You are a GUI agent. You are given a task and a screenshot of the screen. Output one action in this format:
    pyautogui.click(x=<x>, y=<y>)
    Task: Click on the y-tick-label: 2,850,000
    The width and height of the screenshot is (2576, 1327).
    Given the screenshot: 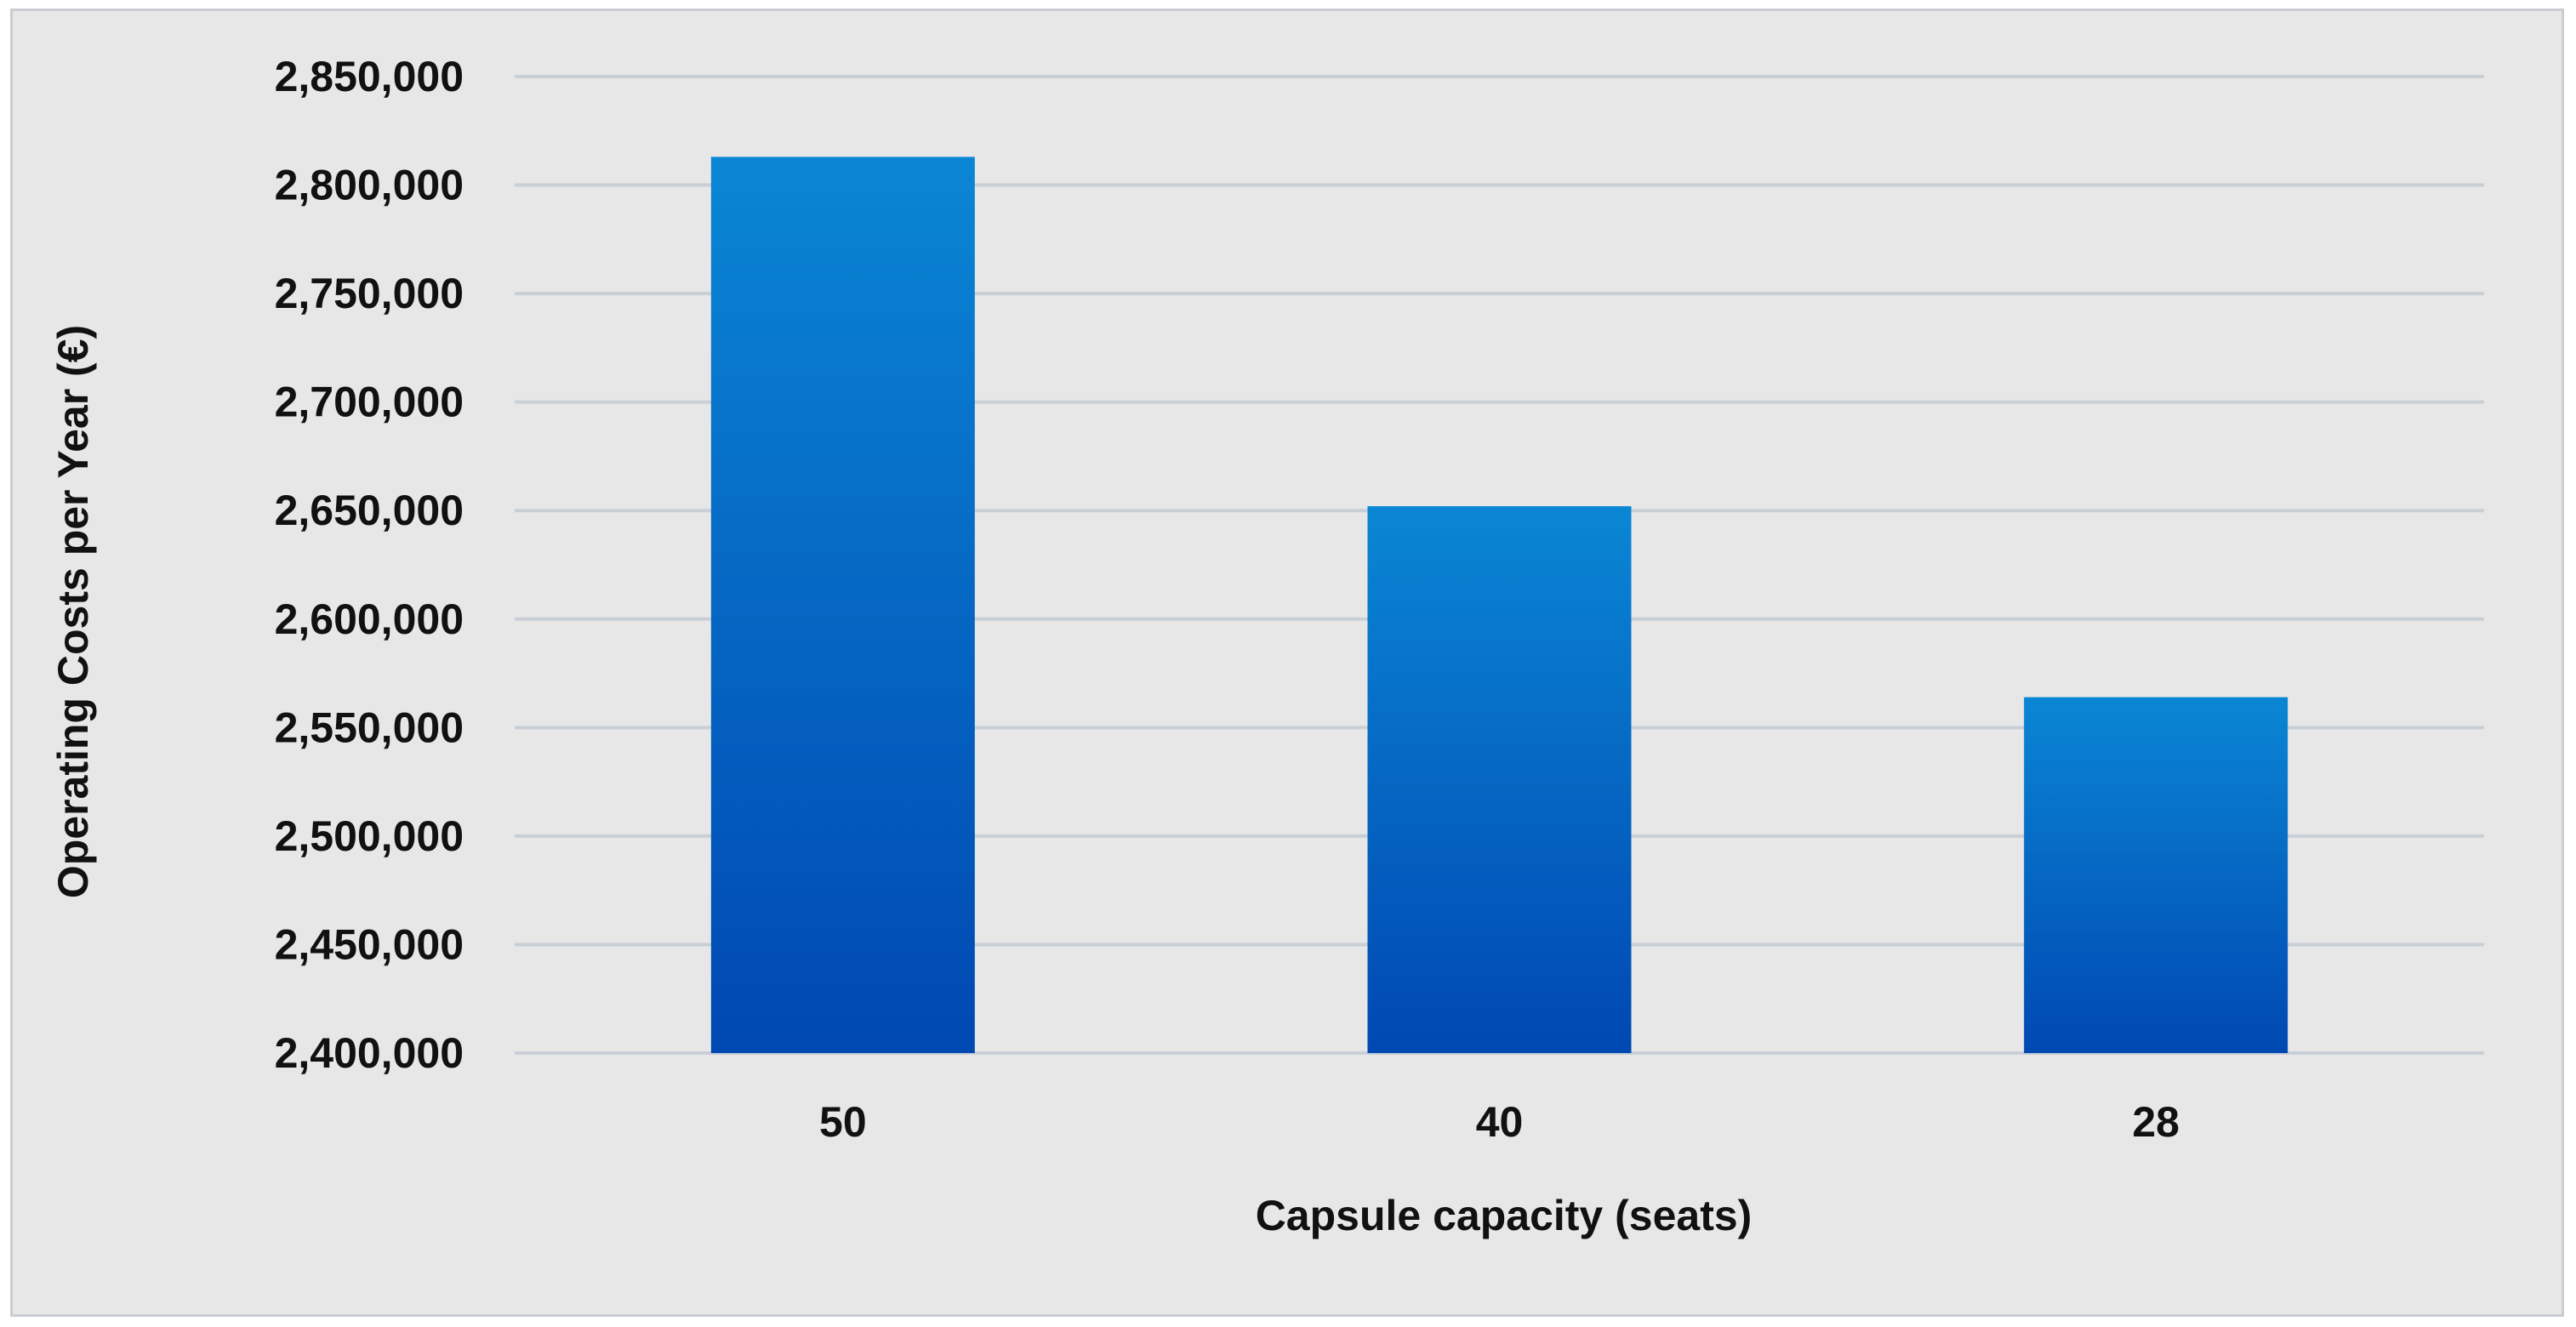 What is the action you would take?
    pyautogui.click(x=370, y=76)
    